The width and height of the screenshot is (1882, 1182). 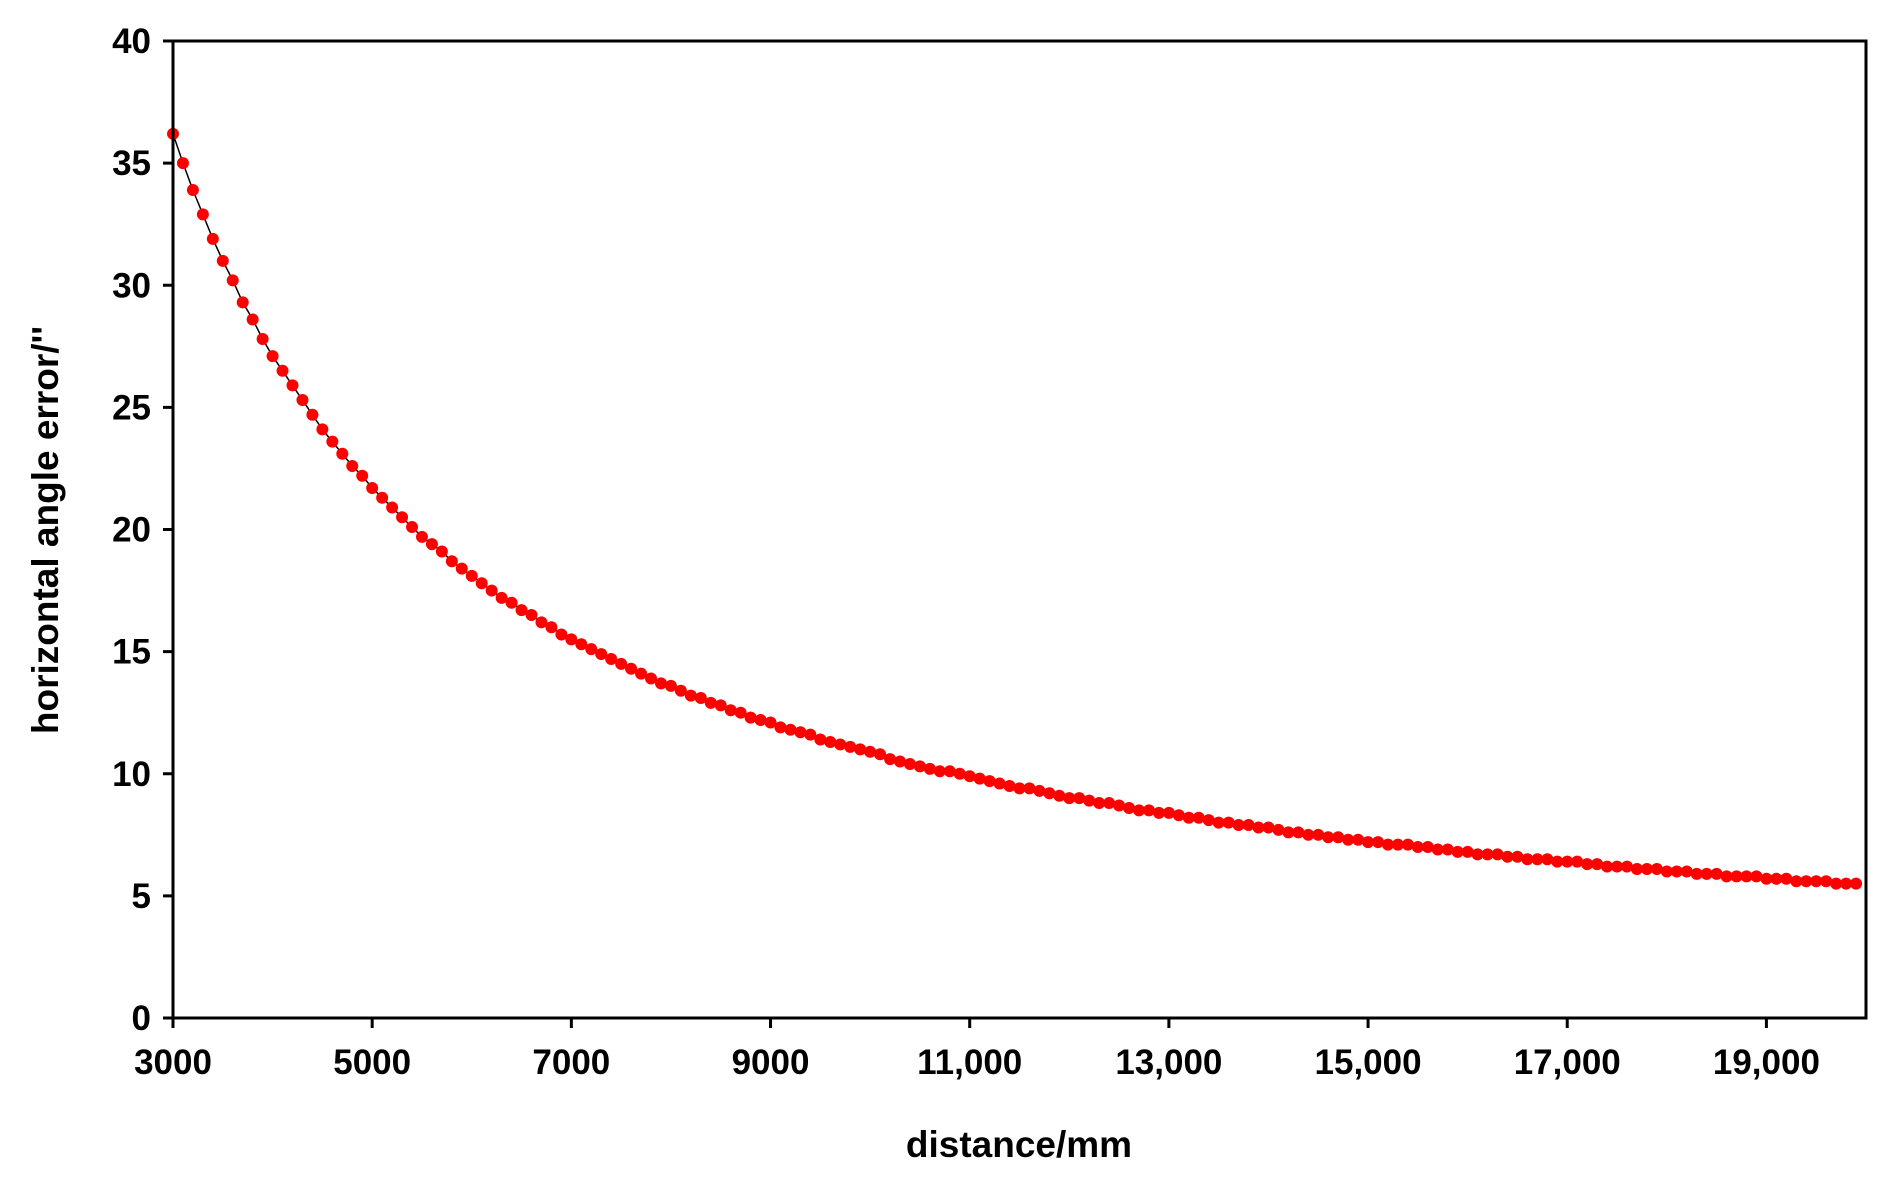 What do you see at coordinates (131, 530) in the screenshot?
I see `y-tick-label: 20` at bounding box center [131, 530].